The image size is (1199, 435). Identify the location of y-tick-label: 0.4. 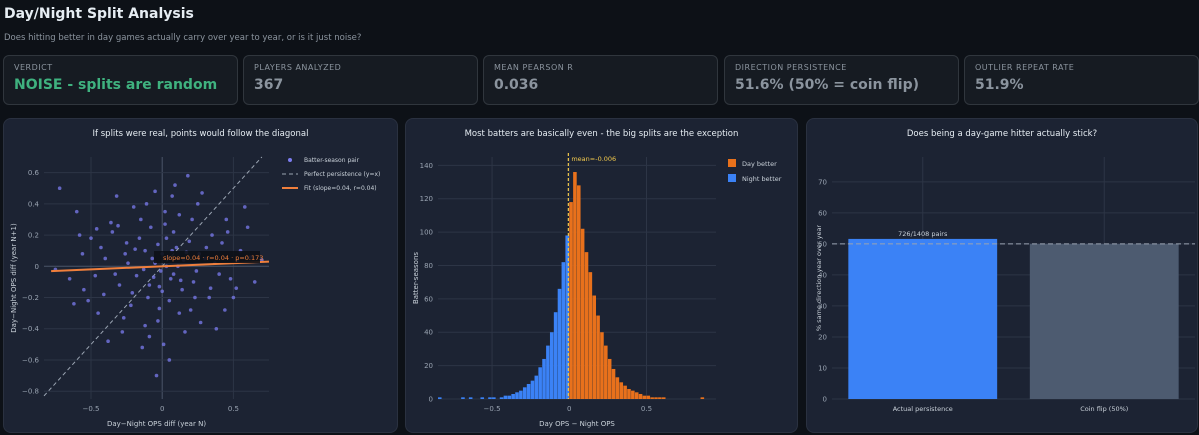
(34, 204).